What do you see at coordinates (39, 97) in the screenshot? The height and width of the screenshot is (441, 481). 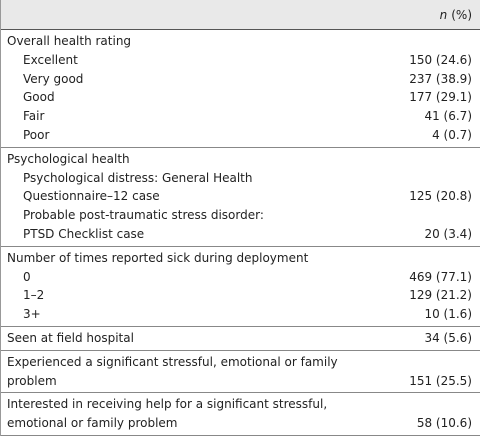 I see `row-label: Good` at bounding box center [39, 97].